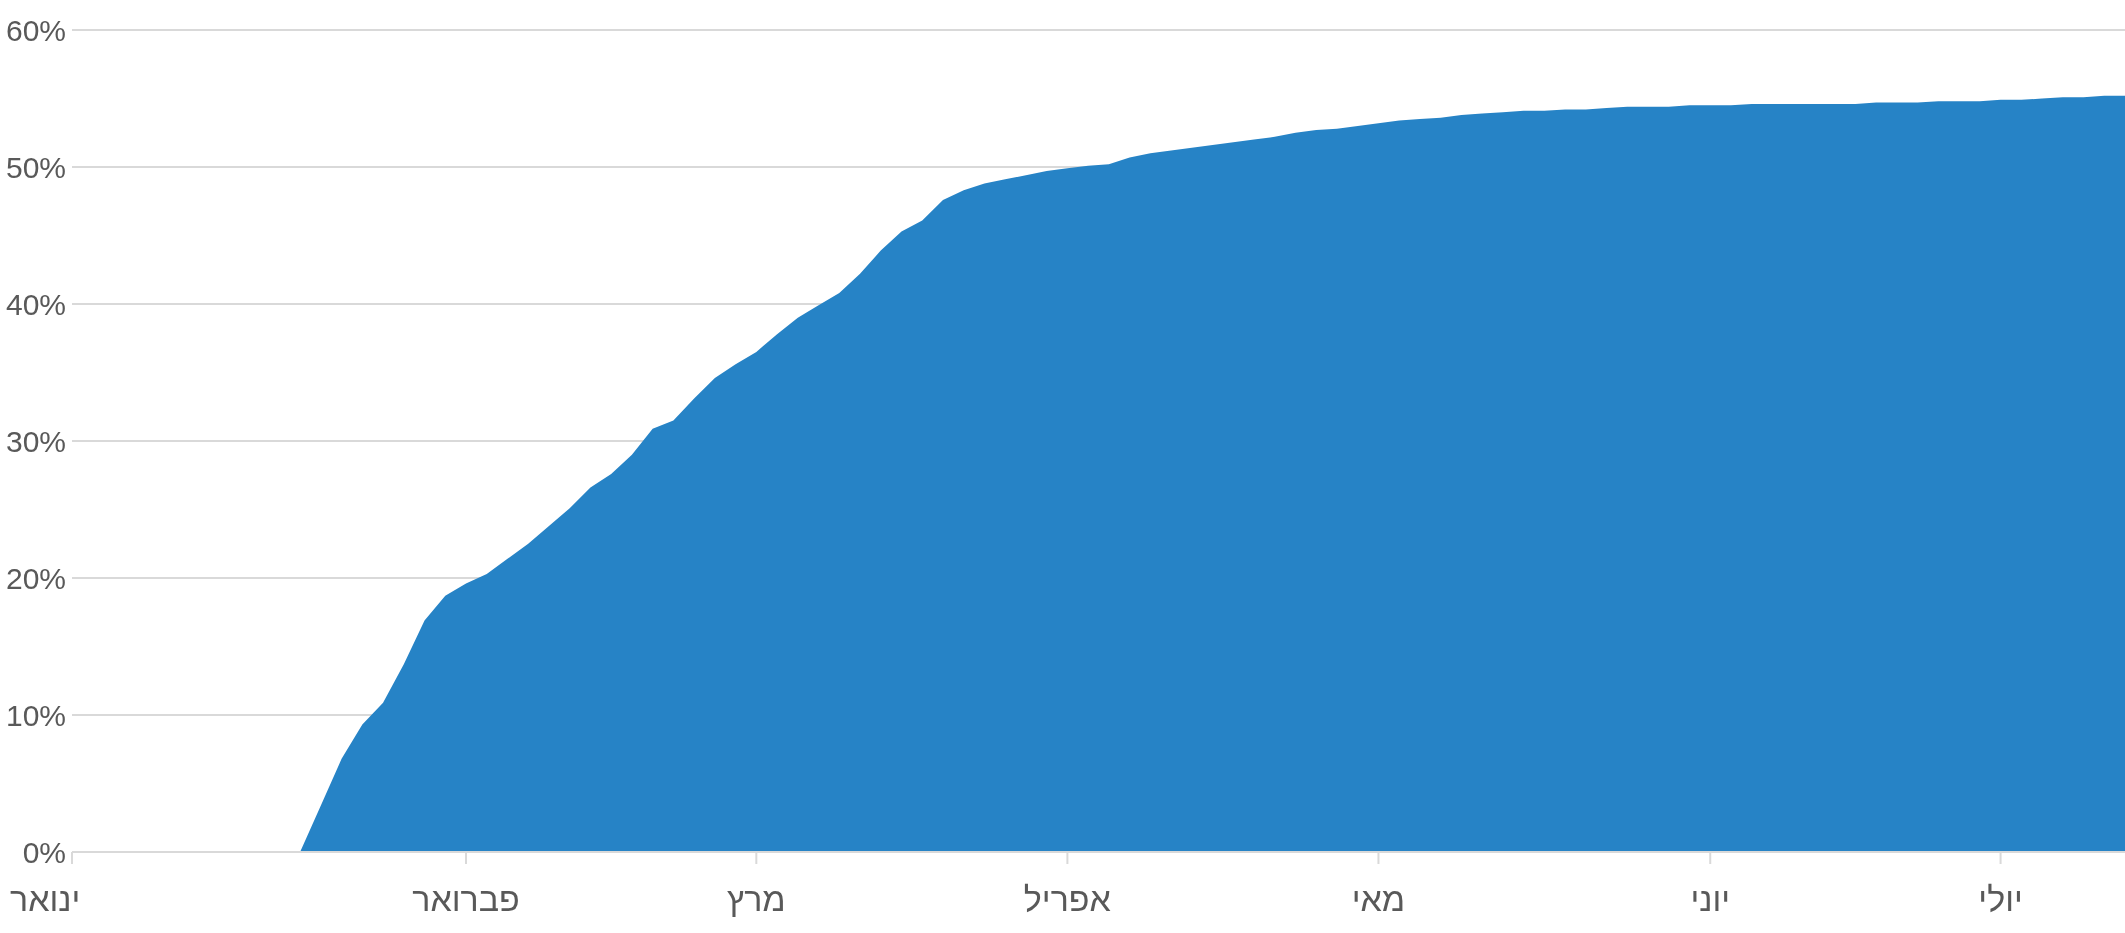 Image resolution: width=2125 pixels, height=933 pixels. Describe the element at coordinates (2000, 899) in the screenshot. I see `x-tick-label: יולי` at that location.